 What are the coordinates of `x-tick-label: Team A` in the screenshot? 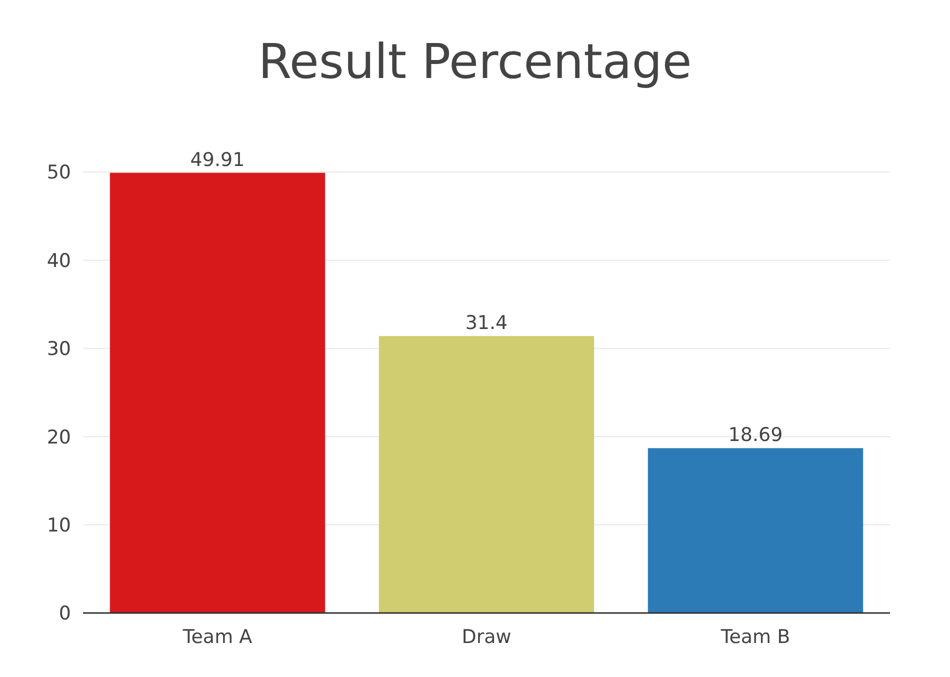 It's located at (217, 637).